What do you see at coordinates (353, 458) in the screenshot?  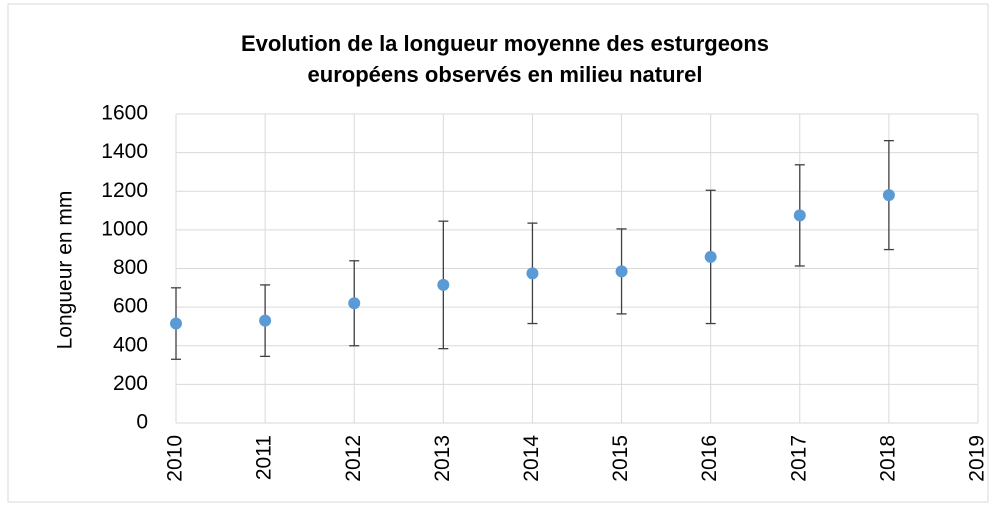 I see `x-tick-label: 2012` at bounding box center [353, 458].